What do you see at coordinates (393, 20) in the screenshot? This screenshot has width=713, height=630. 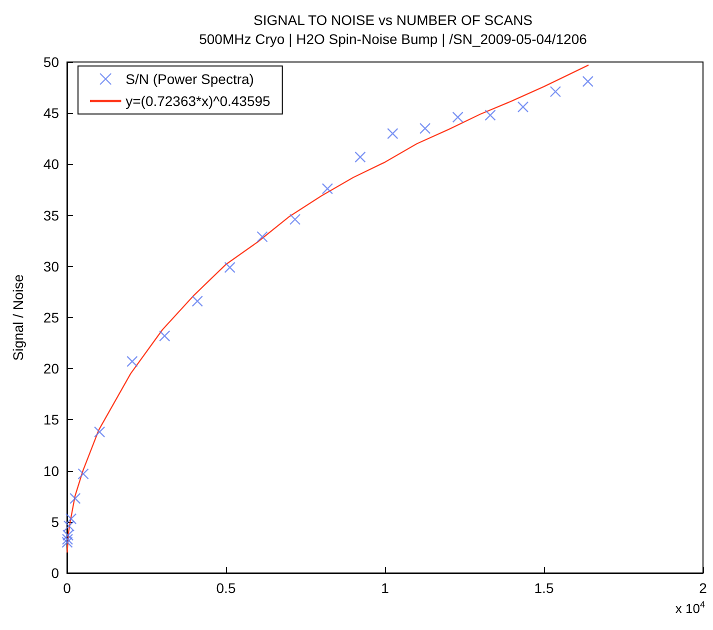 I see `chart-title: SIGNAL TO NOISE vs NUMBER OF SCANS` at bounding box center [393, 20].